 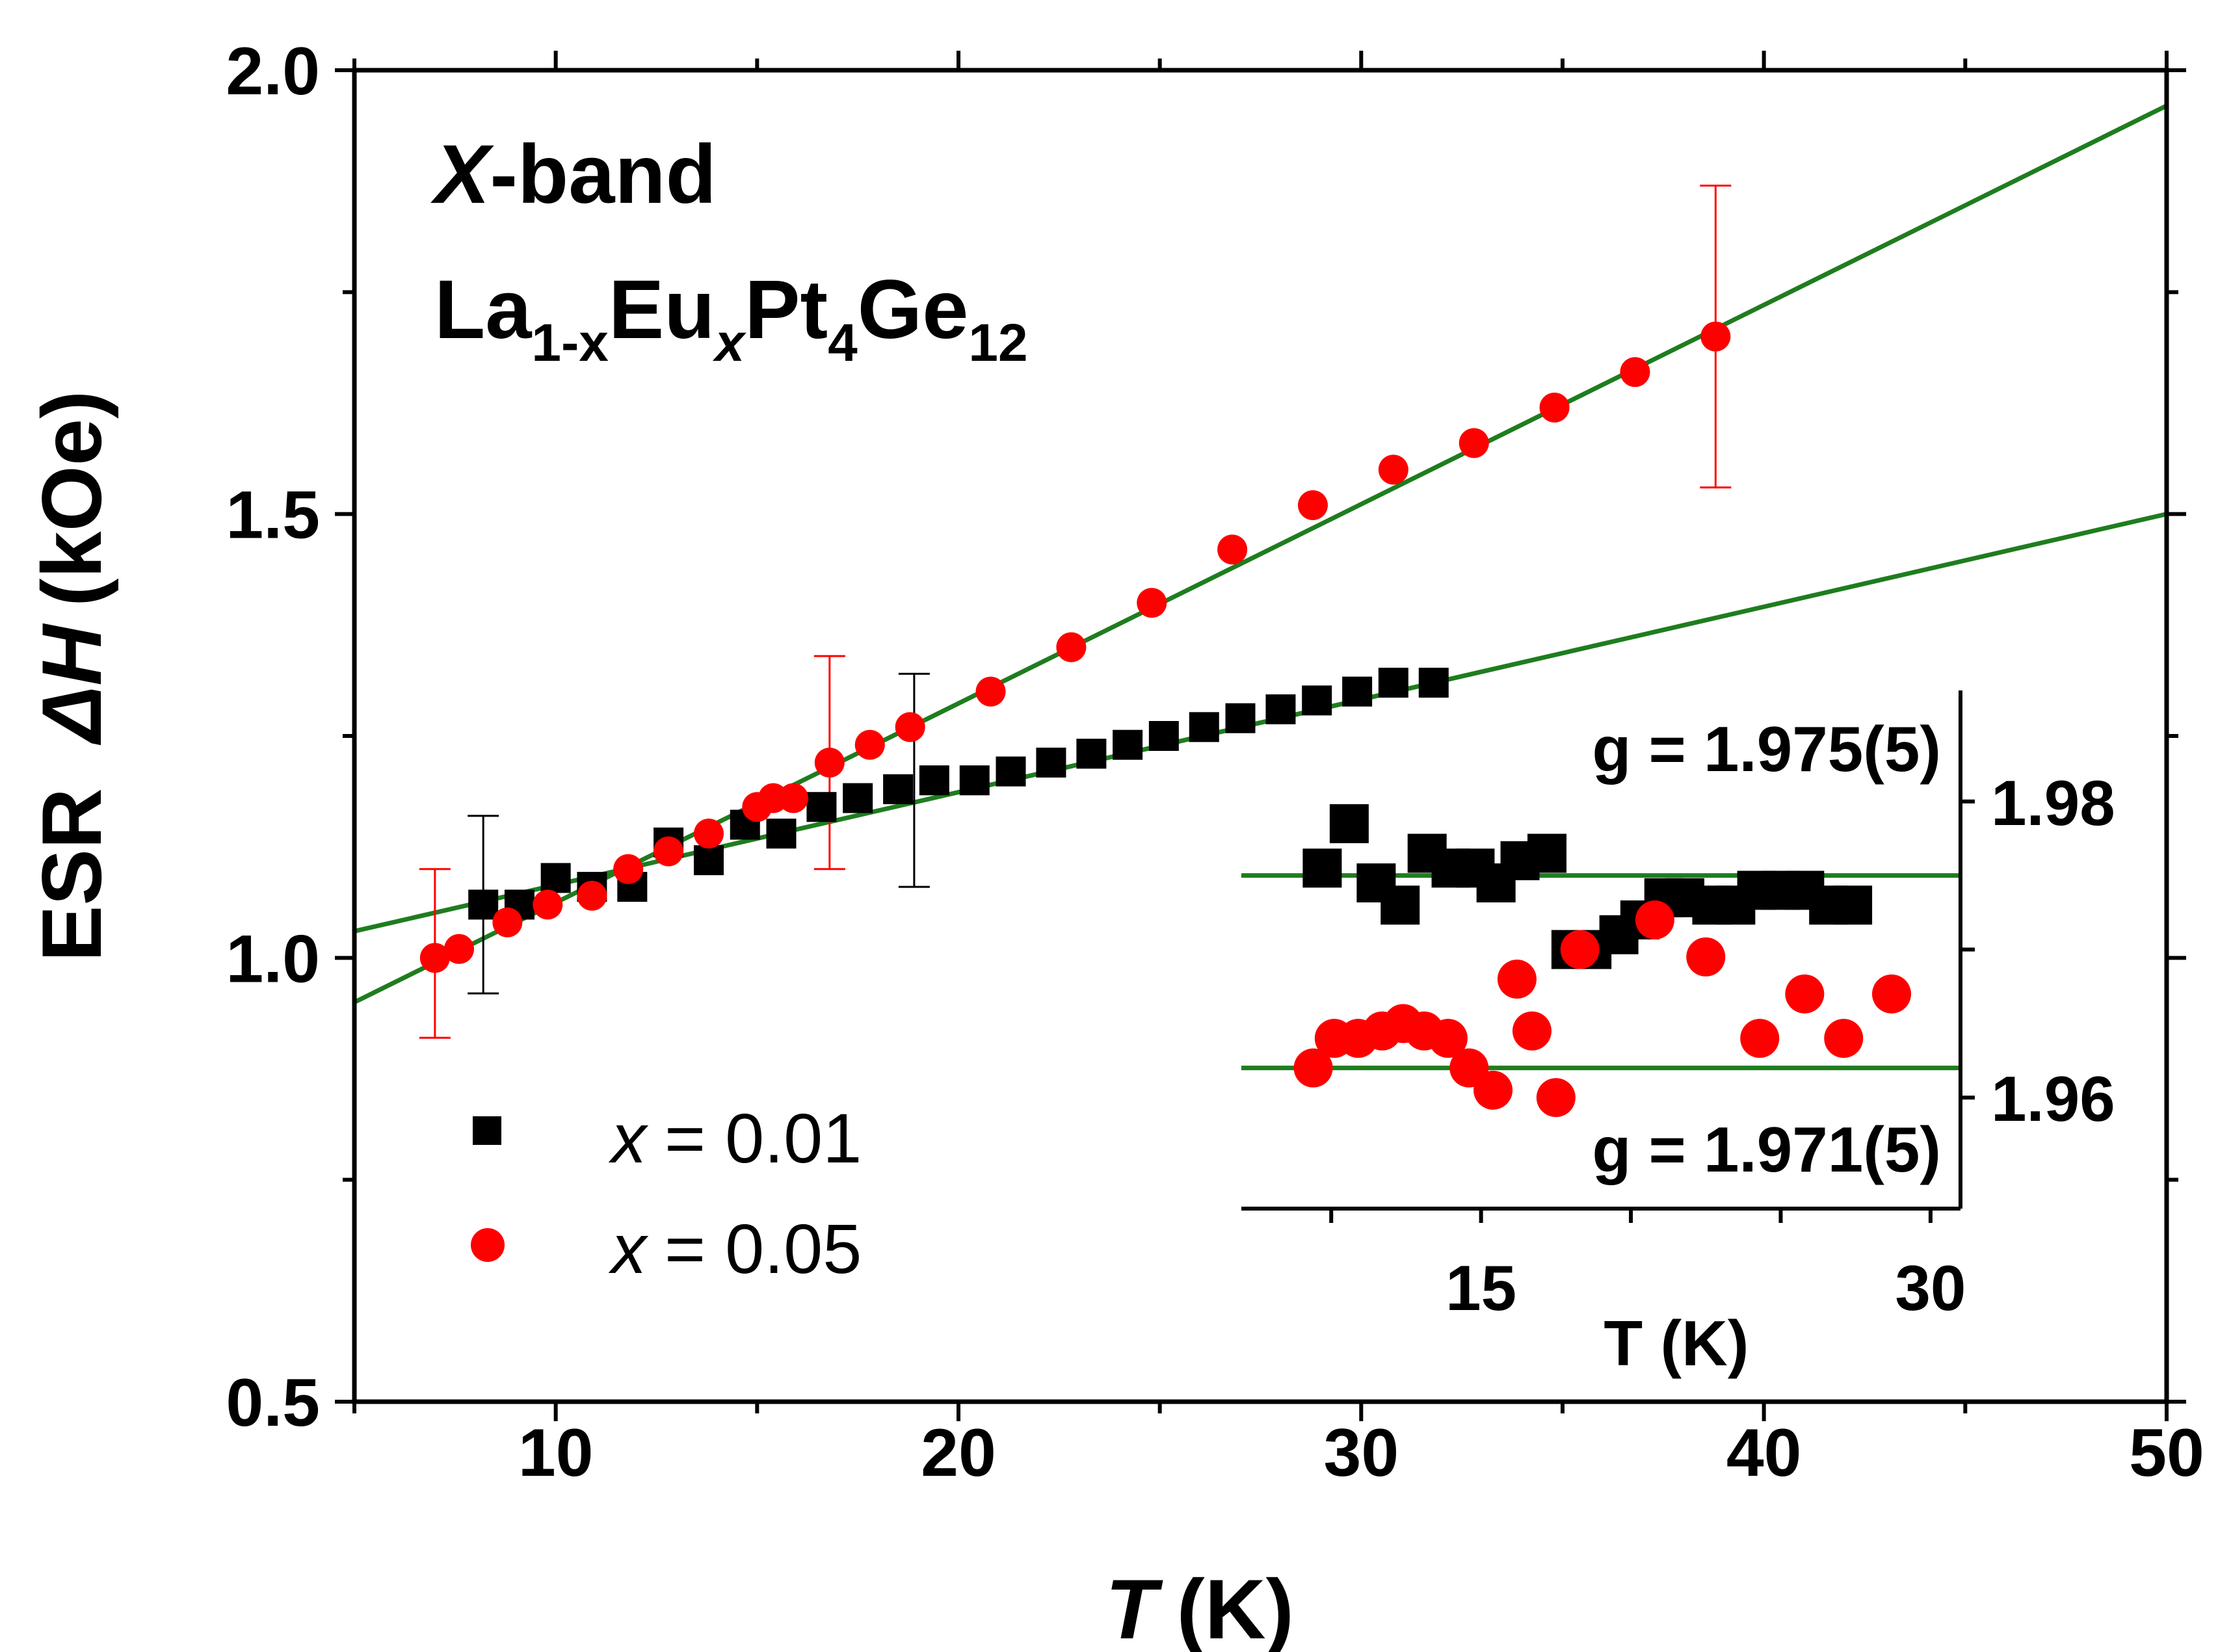 I want to click on compound-a: La, so click(x=483, y=309).